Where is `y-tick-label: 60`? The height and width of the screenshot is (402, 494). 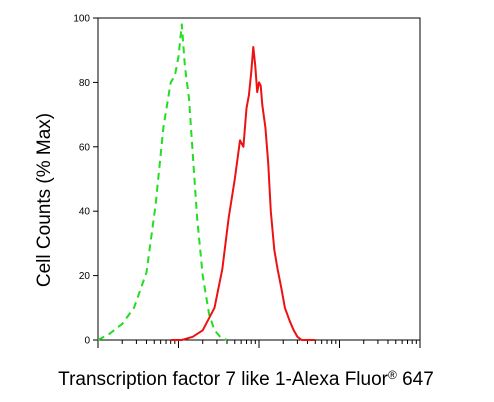 y-tick-label: 60 is located at coordinates (85, 147).